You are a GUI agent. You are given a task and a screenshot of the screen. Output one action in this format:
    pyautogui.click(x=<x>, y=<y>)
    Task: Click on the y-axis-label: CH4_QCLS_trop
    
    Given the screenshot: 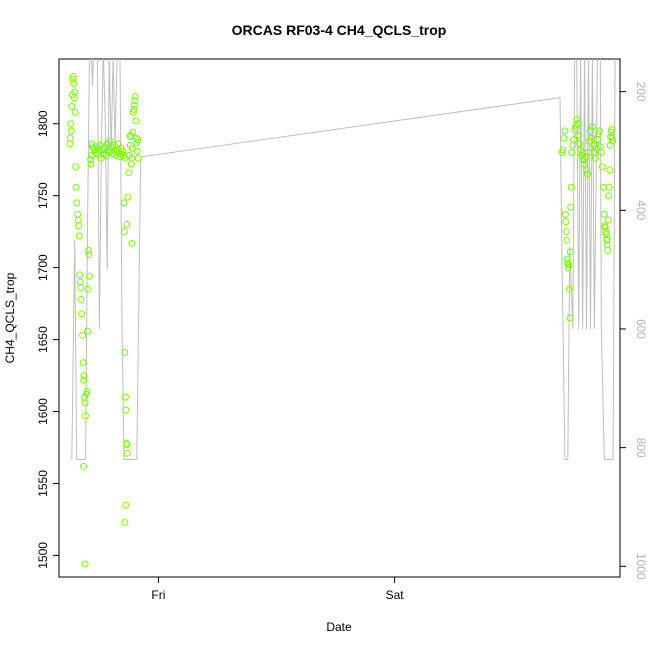 What is the action you would take?
    pyautogui.click(x=10, y=317)
    